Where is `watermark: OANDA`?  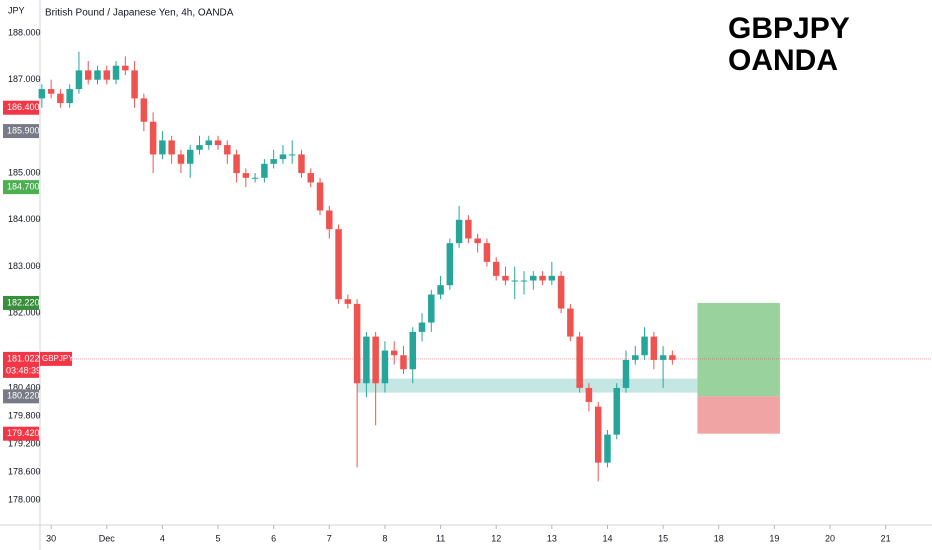
watermark: OANDA is located at coordinates (783, 60).